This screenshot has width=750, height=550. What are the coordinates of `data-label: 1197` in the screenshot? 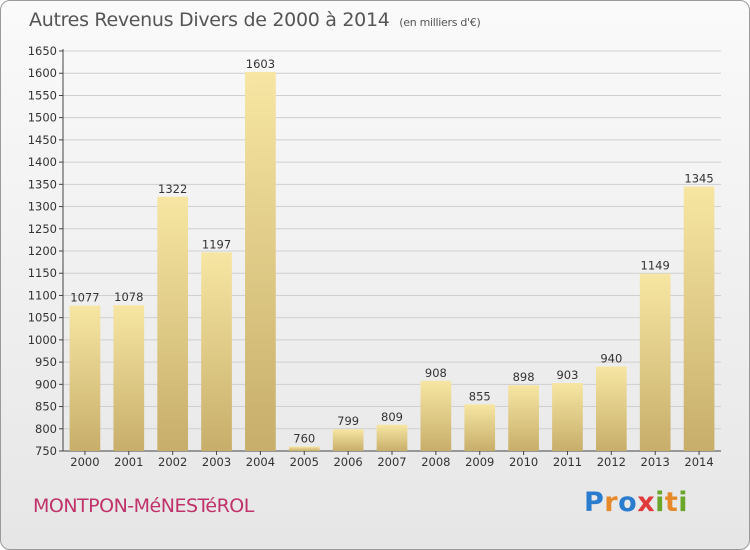 It's located at (216, 244).